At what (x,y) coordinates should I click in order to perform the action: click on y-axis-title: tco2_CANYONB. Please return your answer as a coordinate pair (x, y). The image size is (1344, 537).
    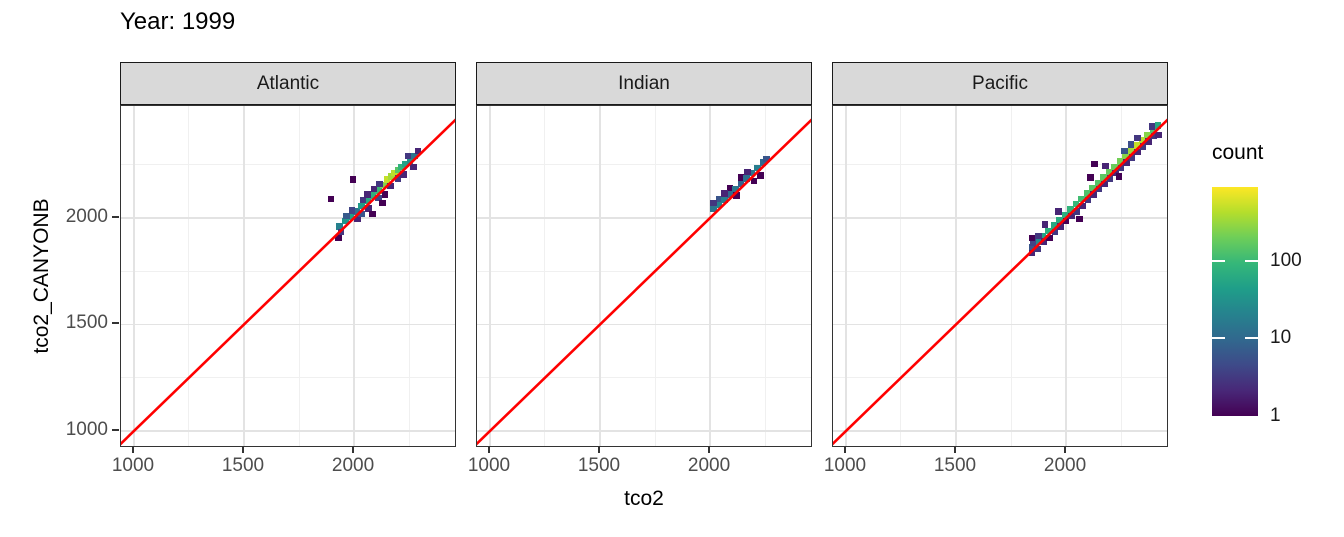
    Looking at the image, I should click on (41, 276).